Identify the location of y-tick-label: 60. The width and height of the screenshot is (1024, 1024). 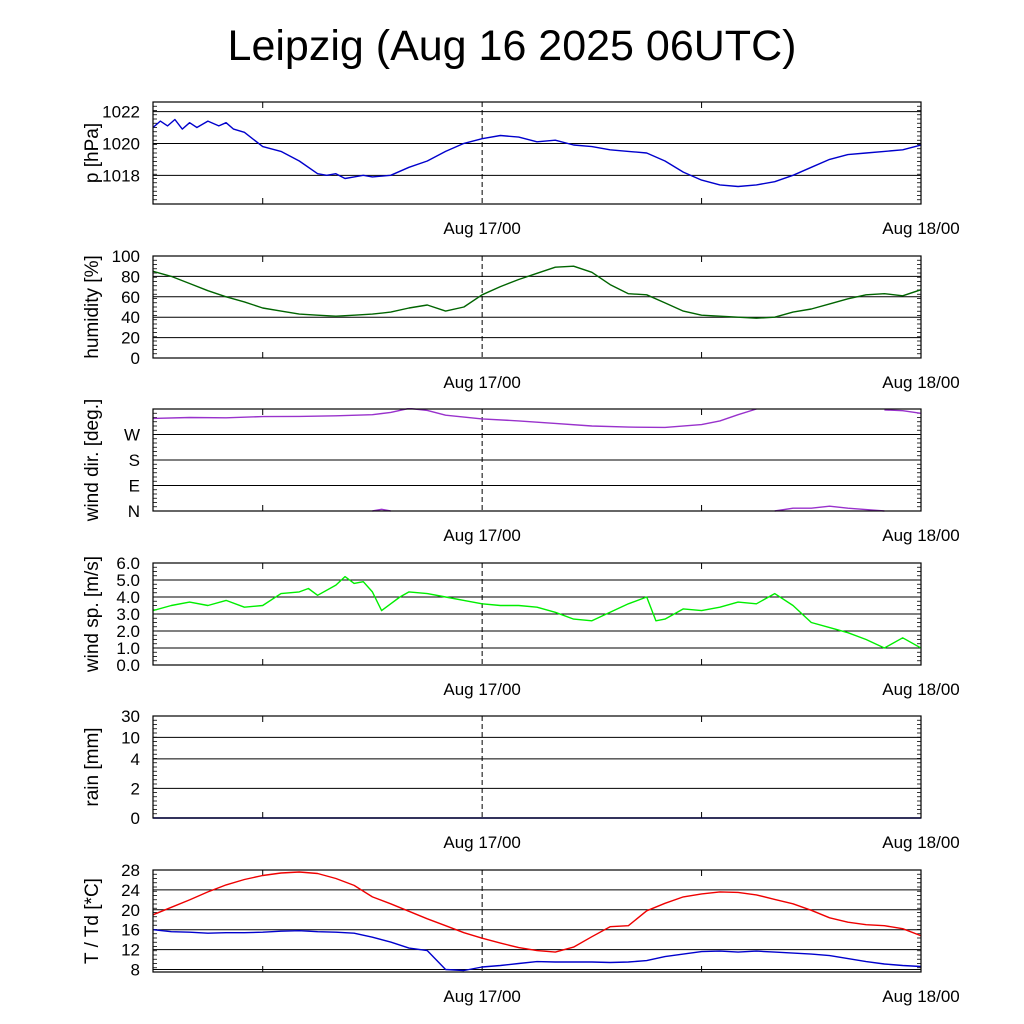
(130, 297).